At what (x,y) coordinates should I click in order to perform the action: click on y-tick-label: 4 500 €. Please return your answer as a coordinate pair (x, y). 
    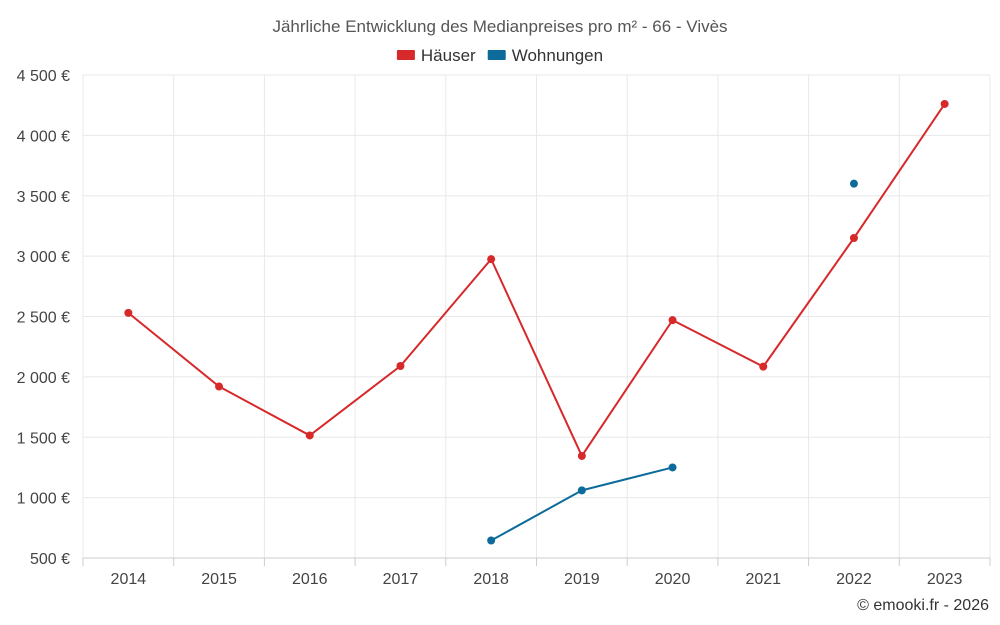
    Looking at the image, I should click on (43, 76).